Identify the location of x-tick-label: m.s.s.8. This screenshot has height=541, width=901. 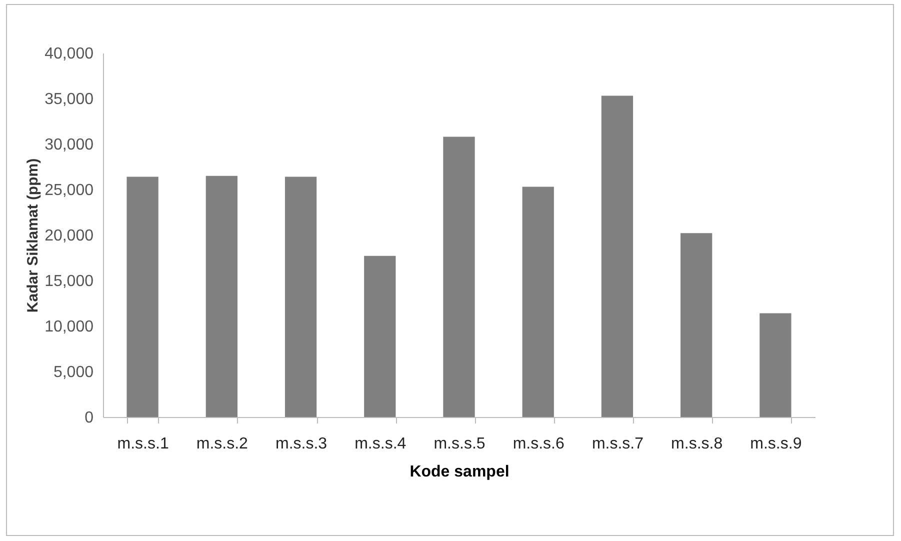
(697, 444).